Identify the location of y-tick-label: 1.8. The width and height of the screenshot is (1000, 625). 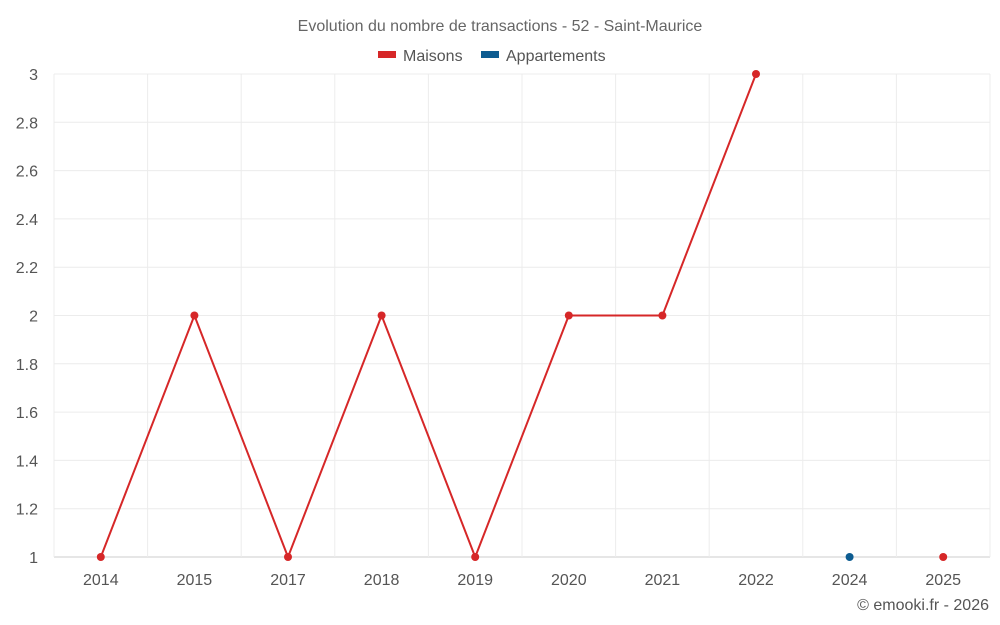
(27, 365).